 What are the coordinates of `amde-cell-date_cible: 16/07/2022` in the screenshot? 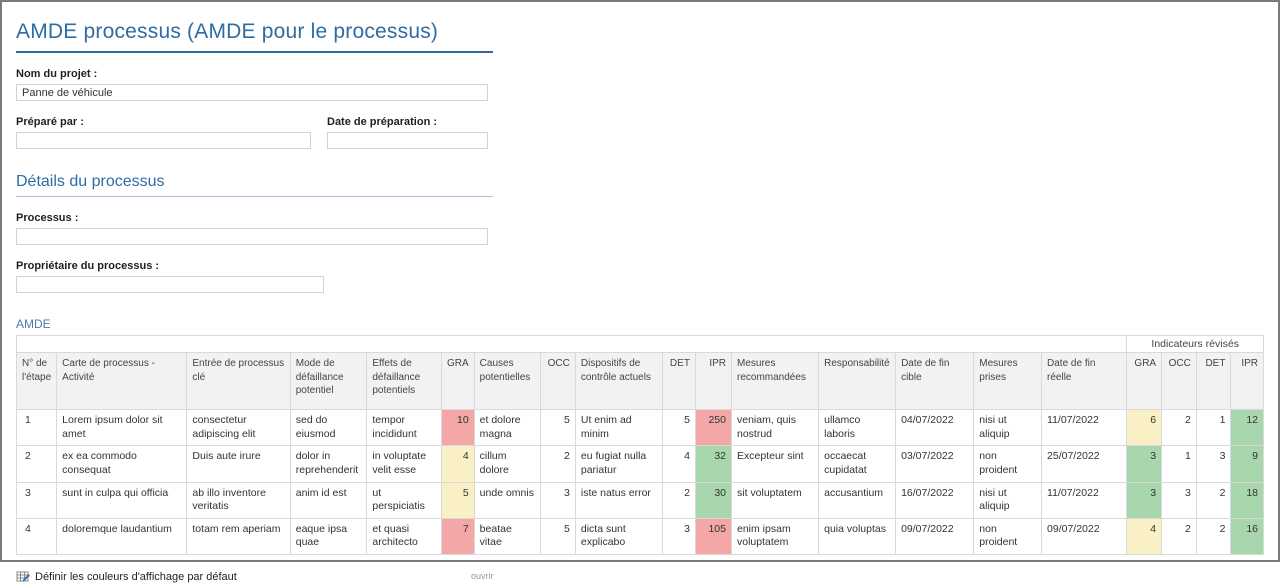 It's located at (935, 500).